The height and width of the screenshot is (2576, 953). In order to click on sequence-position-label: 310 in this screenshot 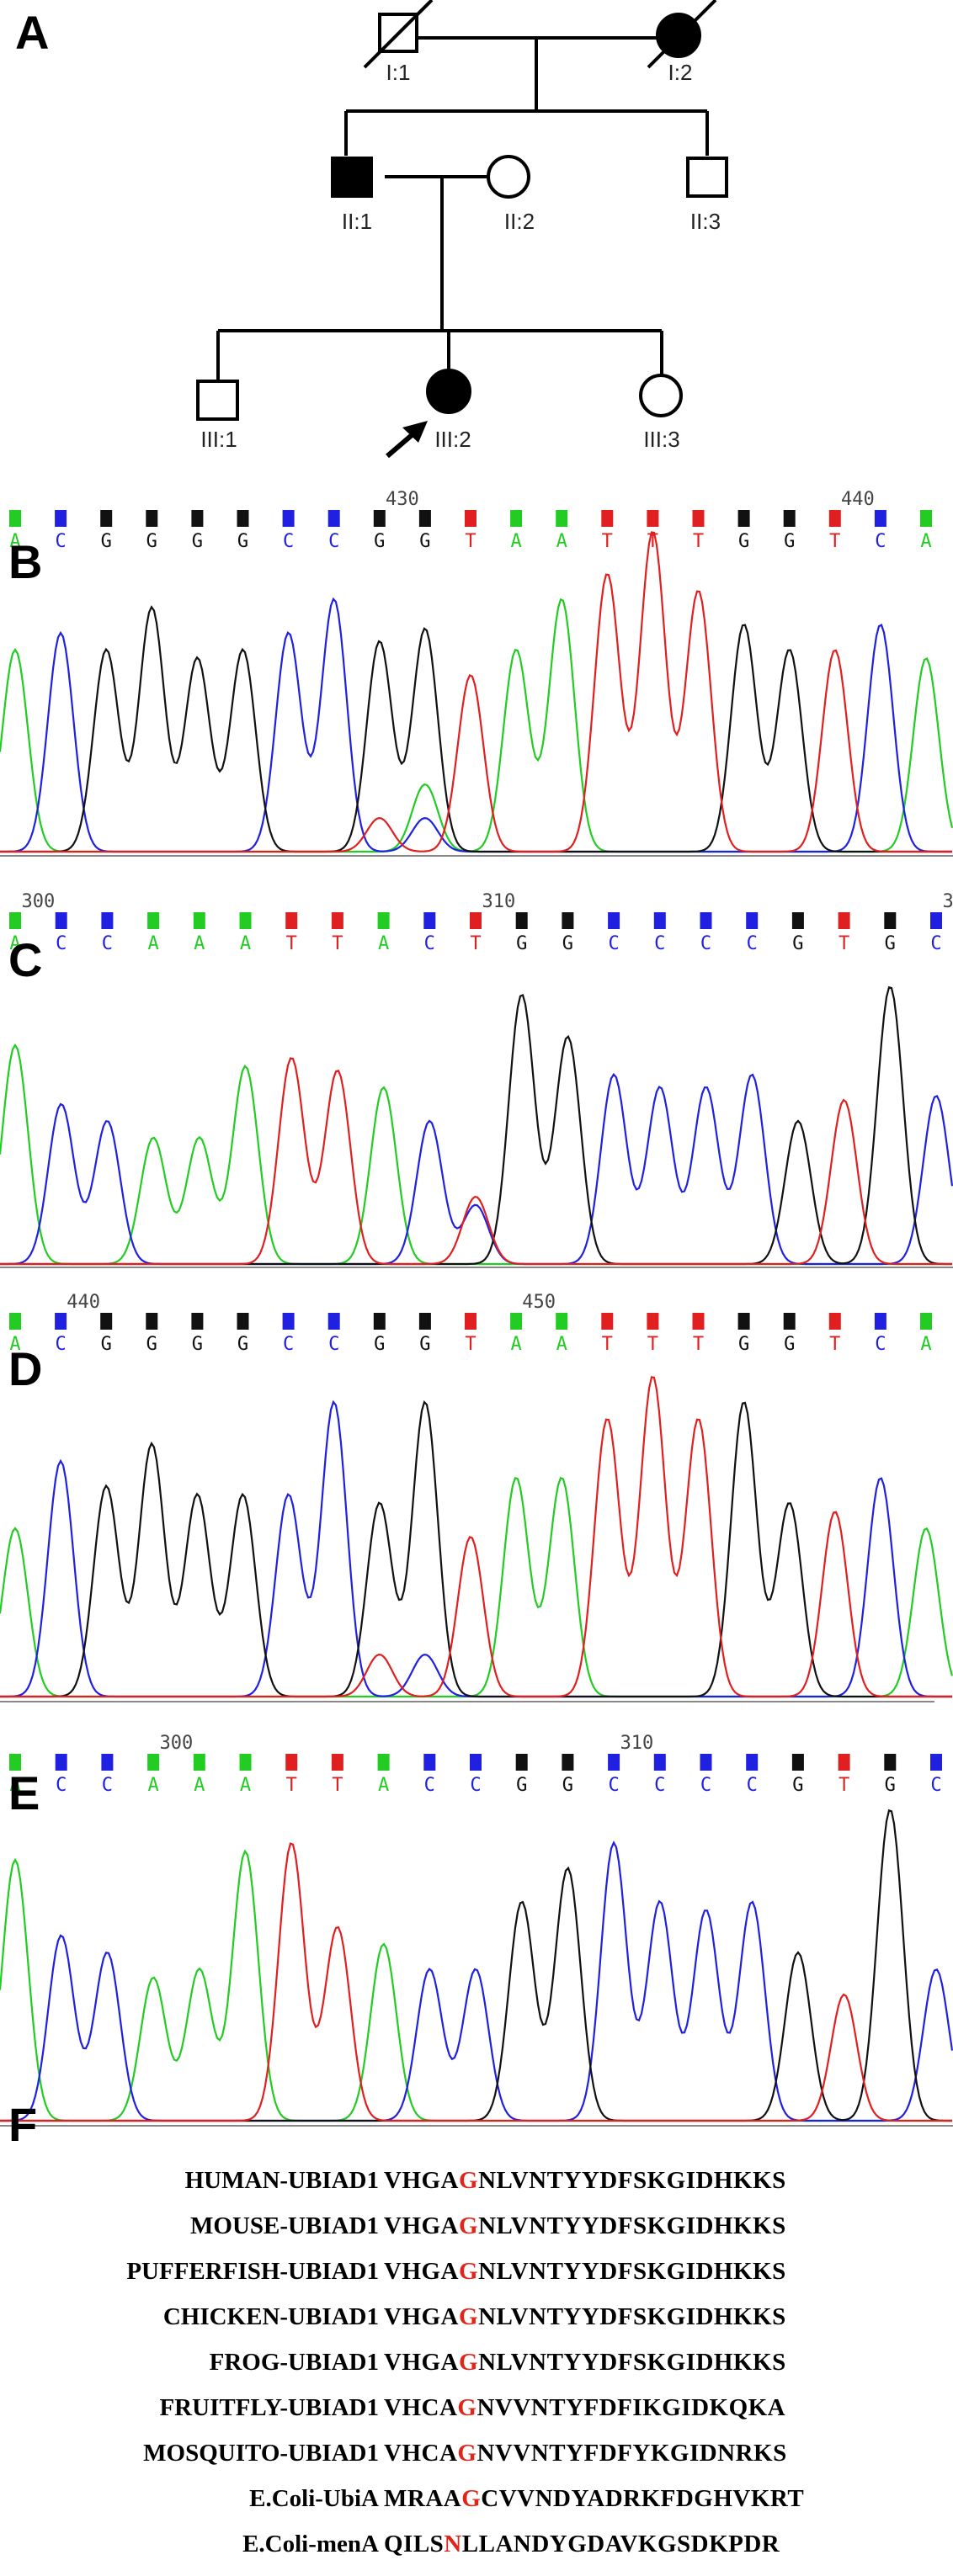, I will do `click(498, 901)`.